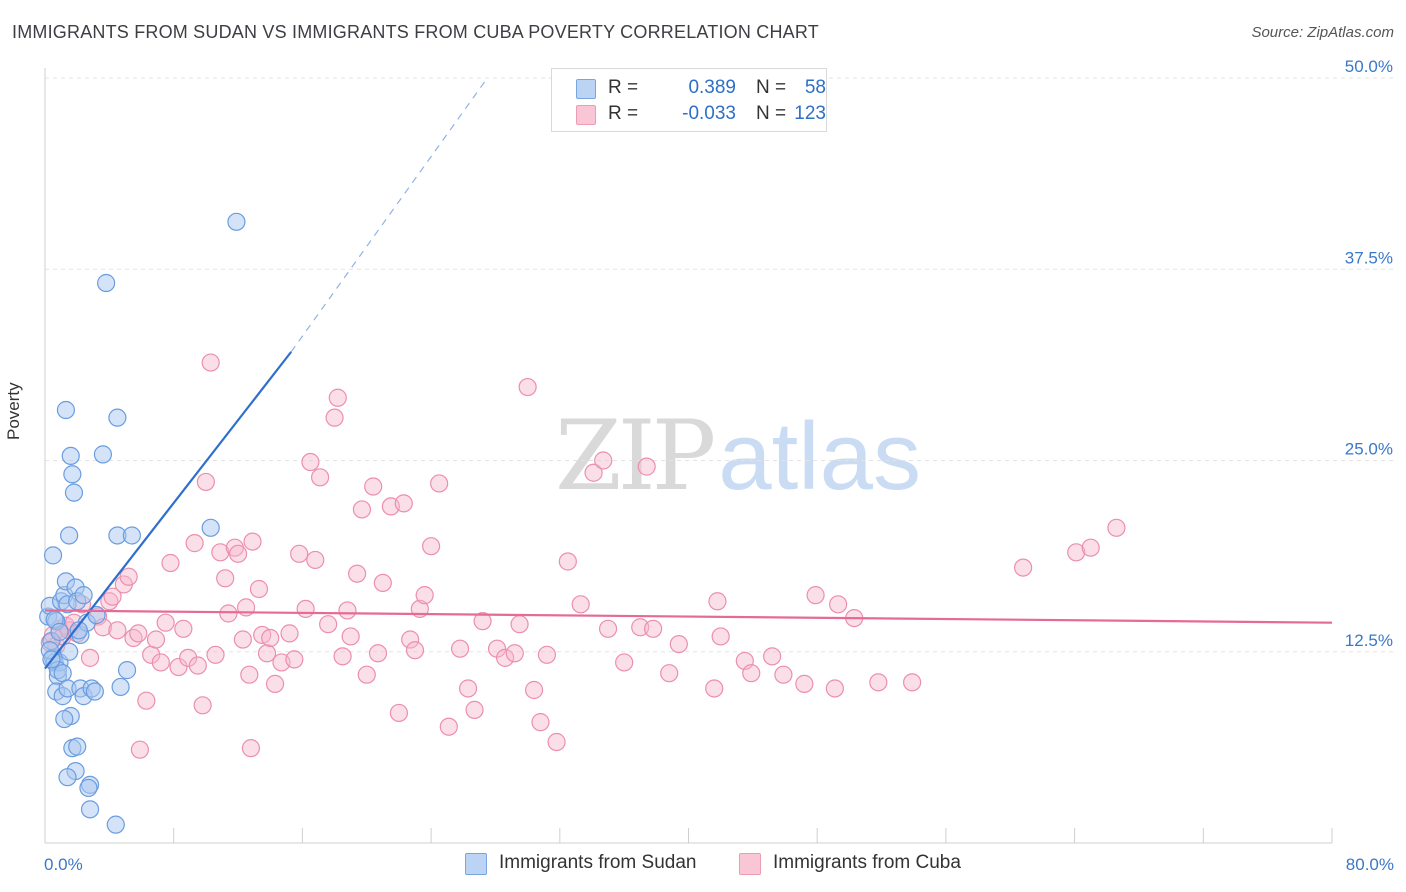 The image size is (1406, 892). I want to click on sudan-trend-extension, so click(389, 215).